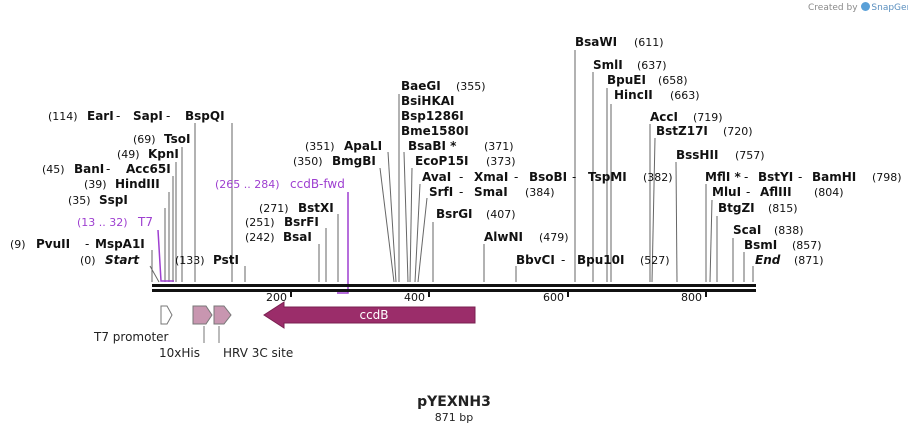 This screenshot has height=434, width=908. I want to click on site-pos: (637), so click(652, 65).